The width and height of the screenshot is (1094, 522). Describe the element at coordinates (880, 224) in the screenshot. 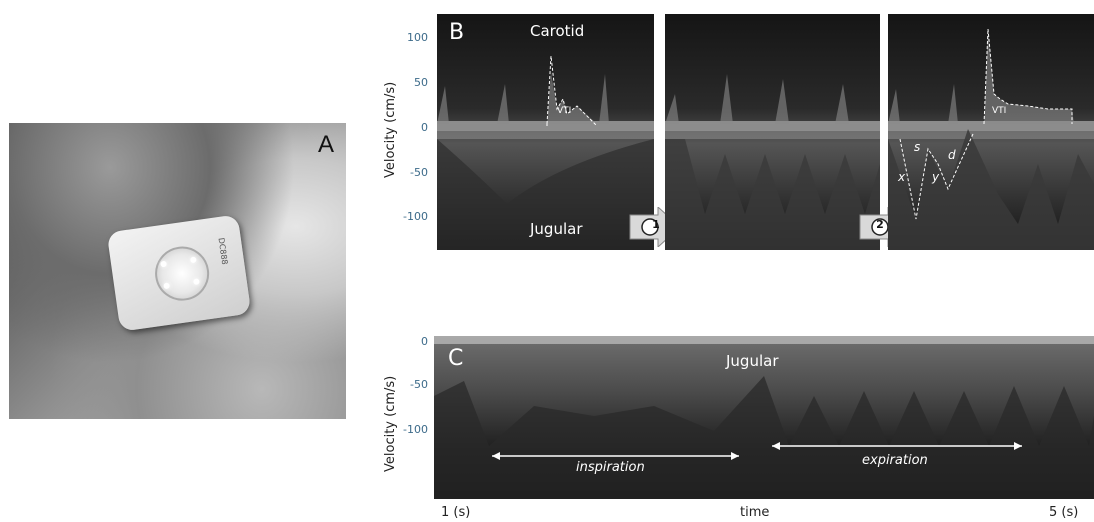

I see `arrow-2-number: 2` at that location.